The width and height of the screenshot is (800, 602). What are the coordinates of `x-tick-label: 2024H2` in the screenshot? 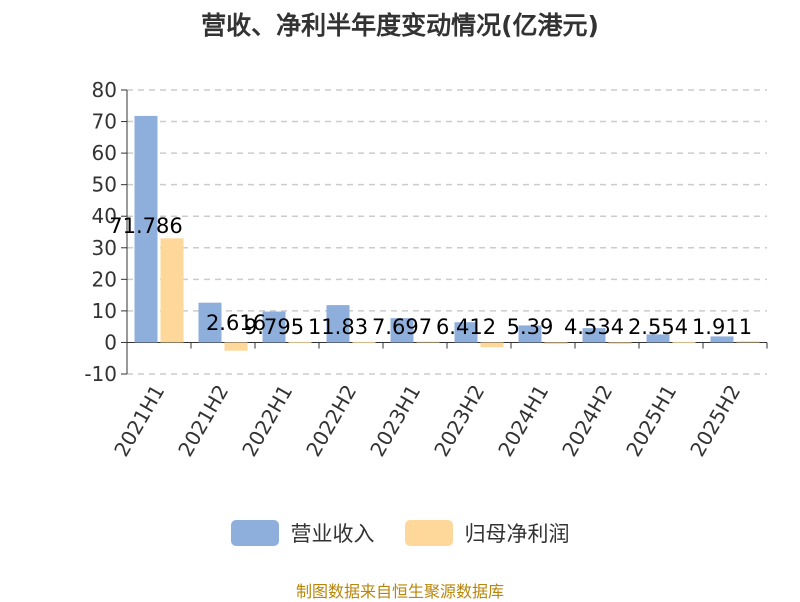 It's located at (587, 421).